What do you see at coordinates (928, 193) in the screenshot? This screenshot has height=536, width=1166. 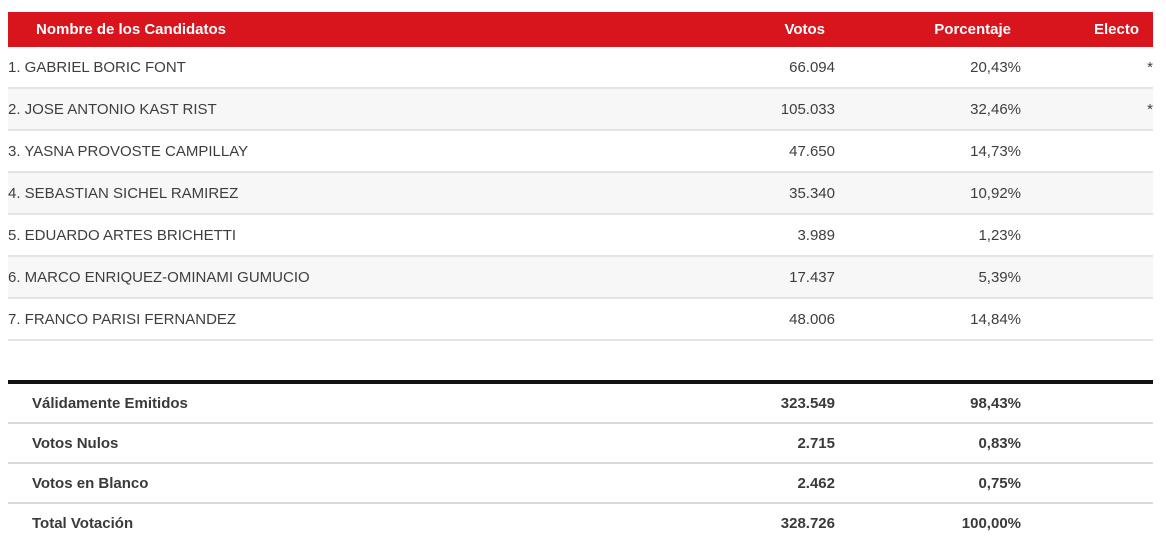 I see `percentage-cell: 10,92%` at bounding box center [928, 193].